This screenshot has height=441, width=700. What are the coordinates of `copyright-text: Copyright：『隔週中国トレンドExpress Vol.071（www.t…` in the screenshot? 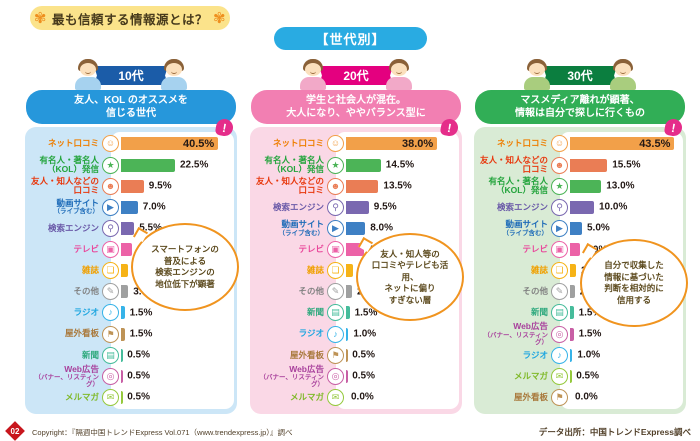 It's located at (162, 432).